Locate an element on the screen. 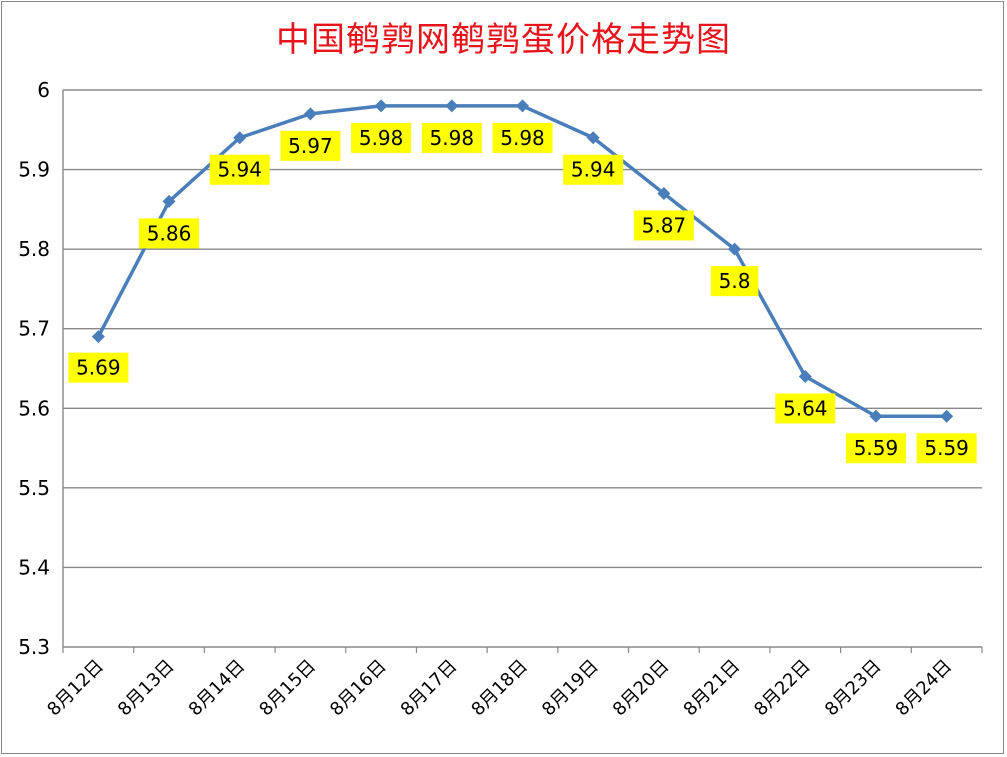 The height and width of the screenshot is (757, 1007). data-label: 5.87 is located at coordinates (664, 225).